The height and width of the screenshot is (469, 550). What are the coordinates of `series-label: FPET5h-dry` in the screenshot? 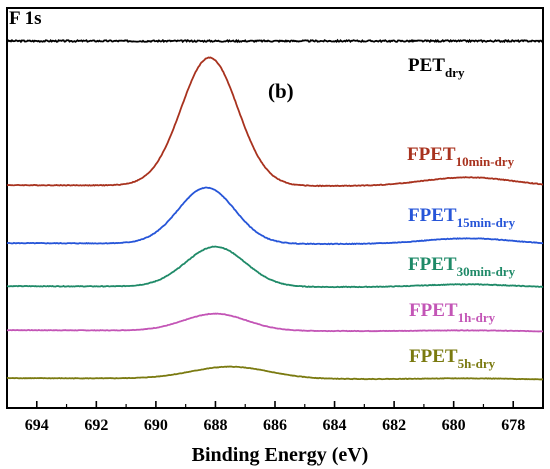 It's located at (452, 358).